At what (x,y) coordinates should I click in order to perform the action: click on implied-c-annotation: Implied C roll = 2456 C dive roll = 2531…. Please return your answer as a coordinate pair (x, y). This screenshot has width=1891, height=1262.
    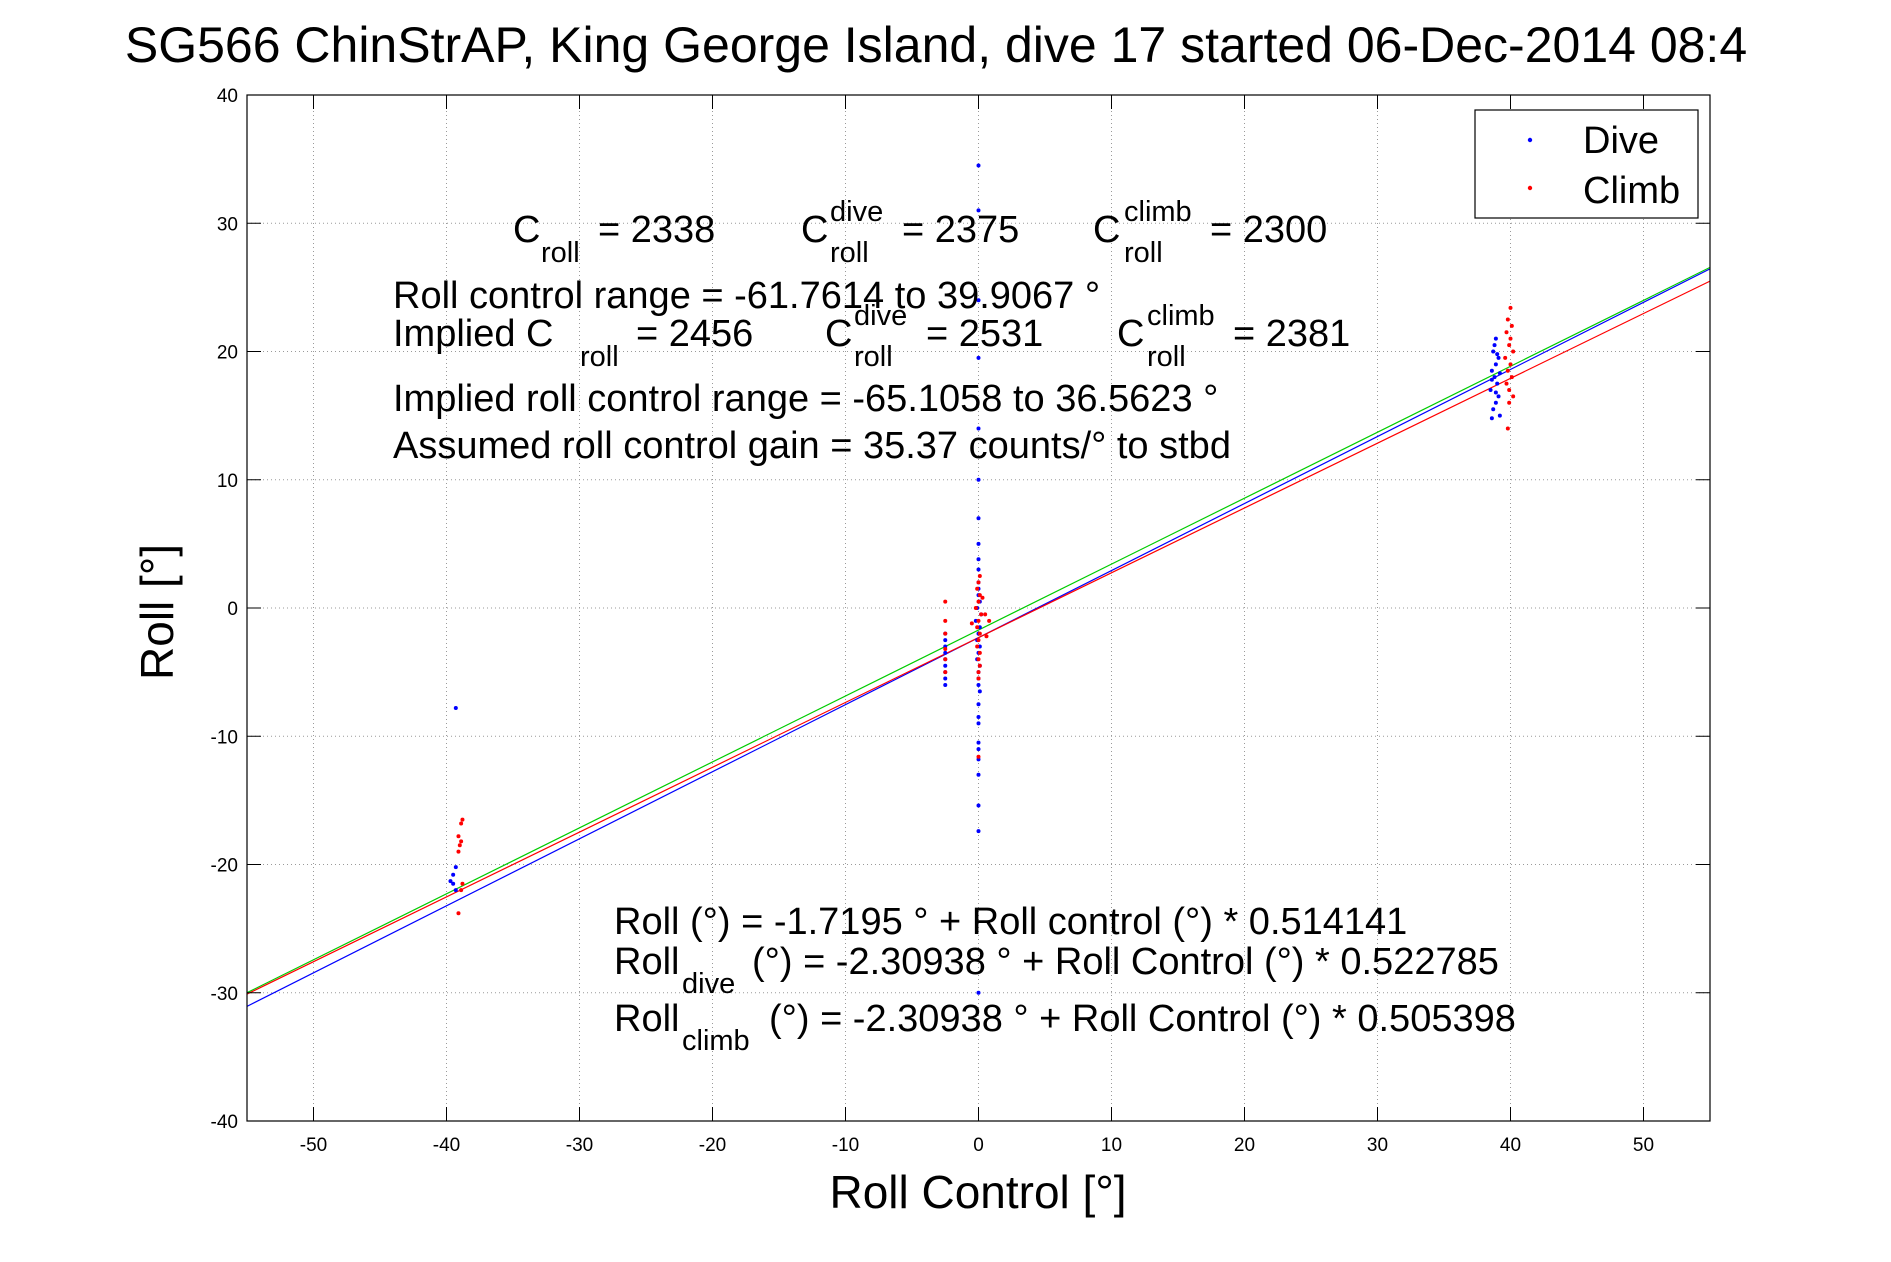
    Looking at the image, I should click on (871, 336).